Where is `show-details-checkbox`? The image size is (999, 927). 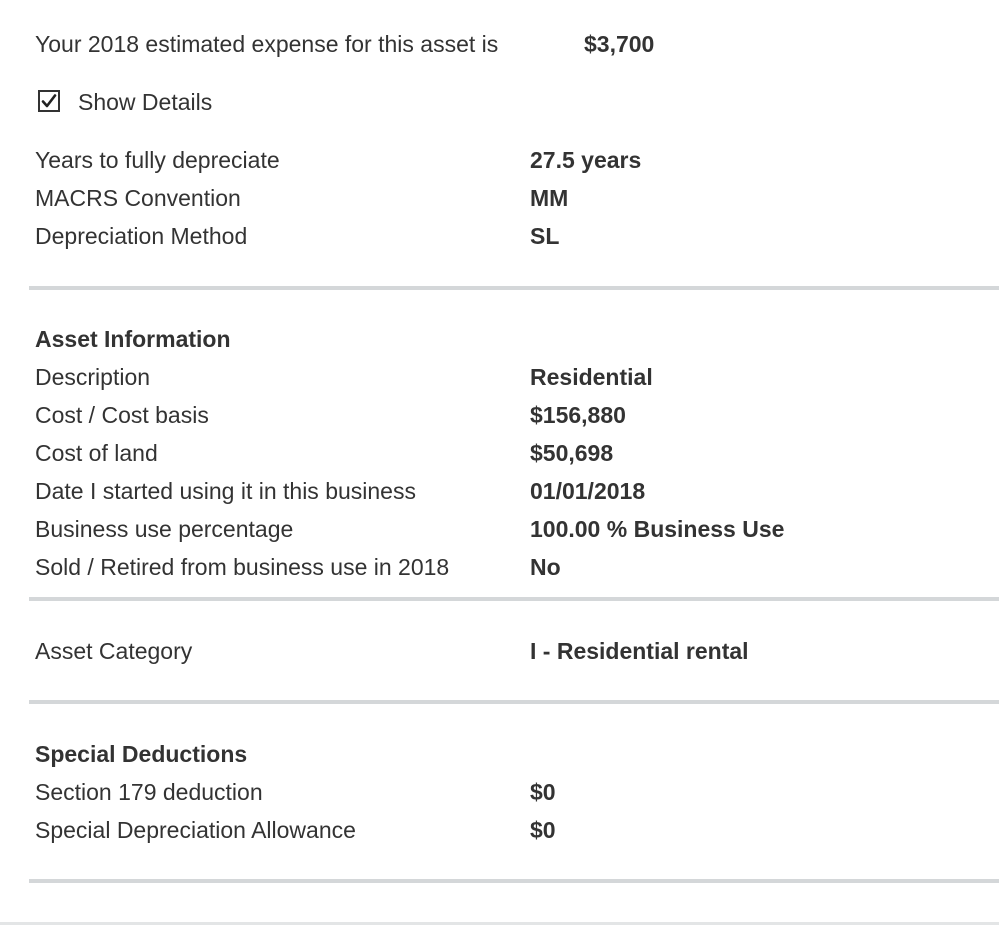
show-details-checkbox is located at coordinates (49, 101).